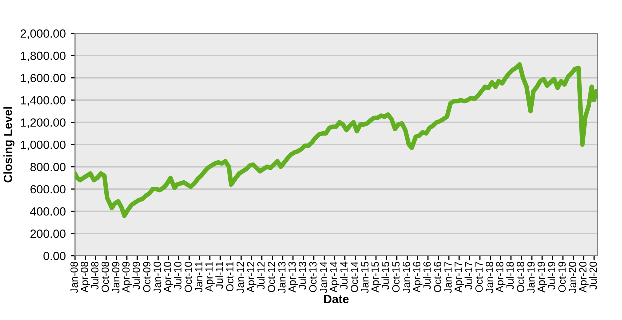 This screenshot has height=320, width=622. Describe the element at coordinates (43, 35) in the screenshot. I see `y-tick-label: 2,000.00` at that location.